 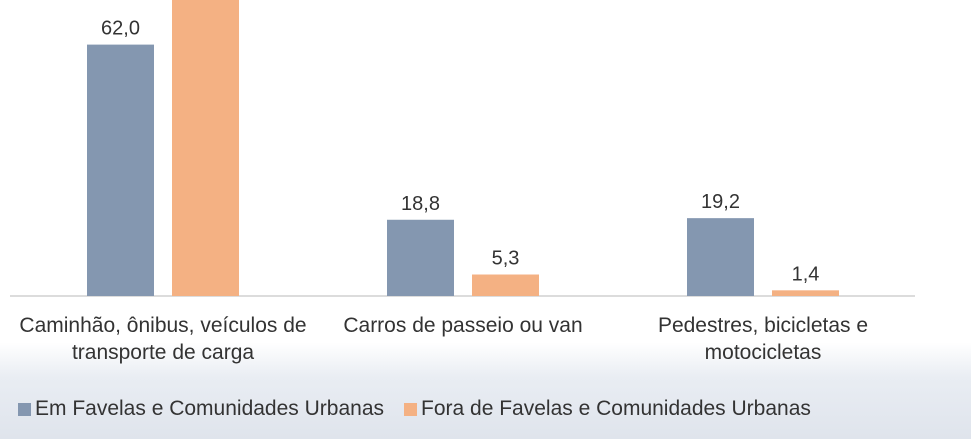 What do you see at coordinates (120, 29) in the screenshot?
I see `value-label: 62,0` at bounding box center [120, 29].